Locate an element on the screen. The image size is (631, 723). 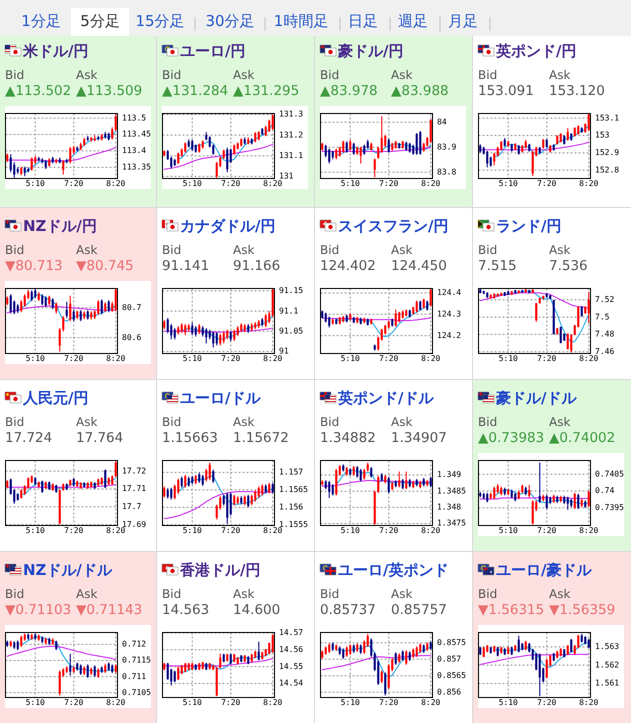
text: ▲0.73983 is located at coordinates (511, 438).